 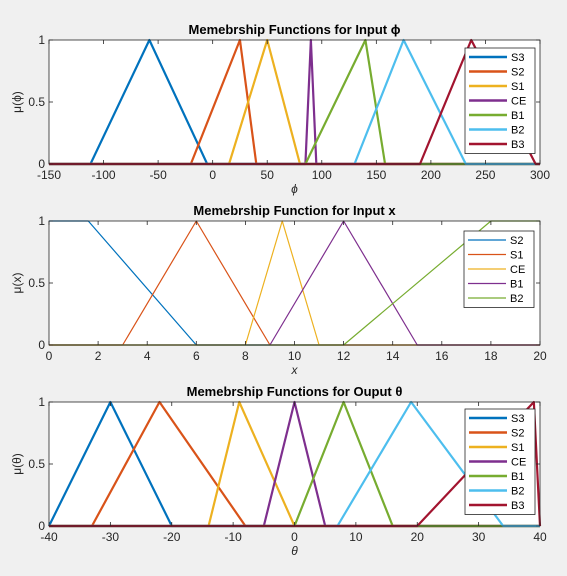 What do you see at coordinates (540, 175) in the screenshot?
I see `x-tick-label: 300` at bounding box center [540, 175].